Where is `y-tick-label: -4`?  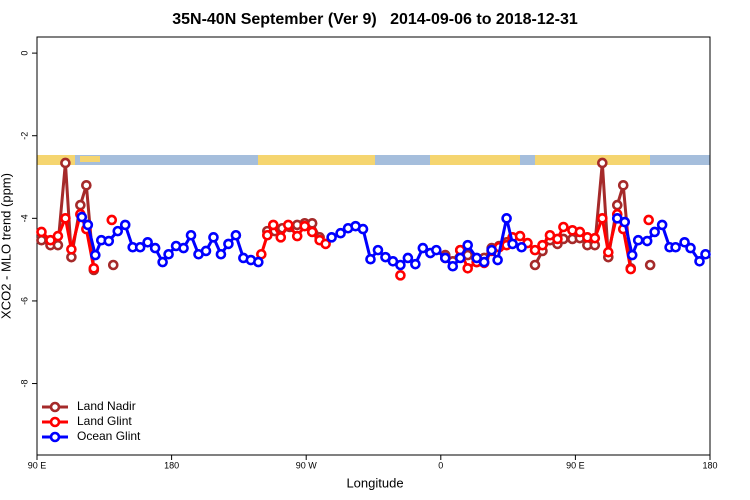 y-tick-label: -4 is located at coordinates (24, 218).